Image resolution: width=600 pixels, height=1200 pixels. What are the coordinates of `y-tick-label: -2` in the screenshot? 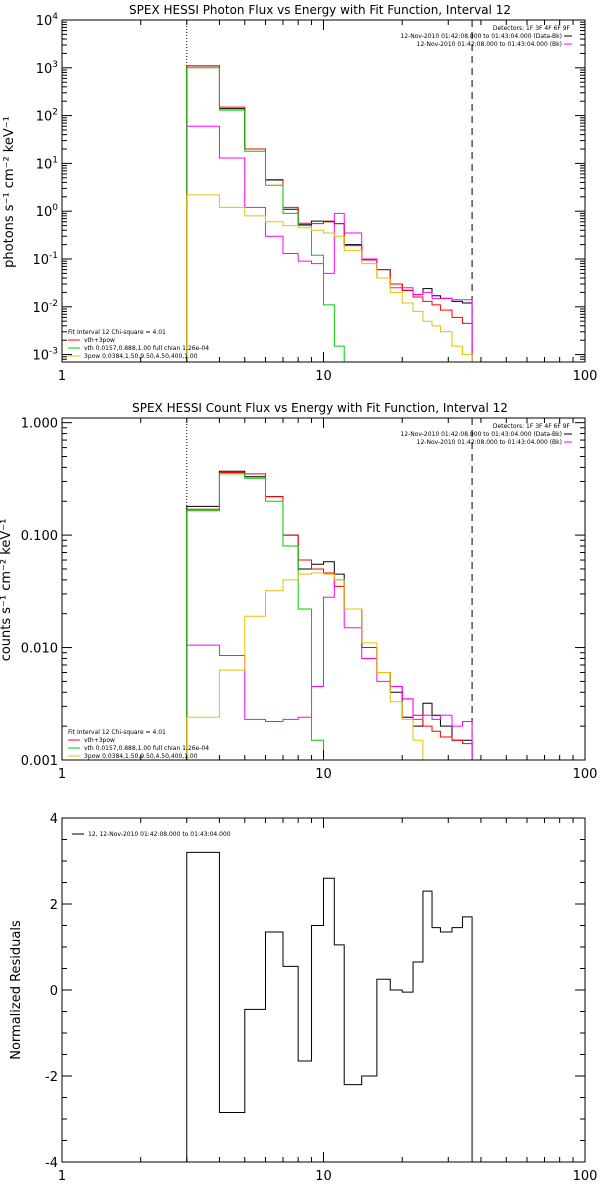 It's located at (51, 1077).